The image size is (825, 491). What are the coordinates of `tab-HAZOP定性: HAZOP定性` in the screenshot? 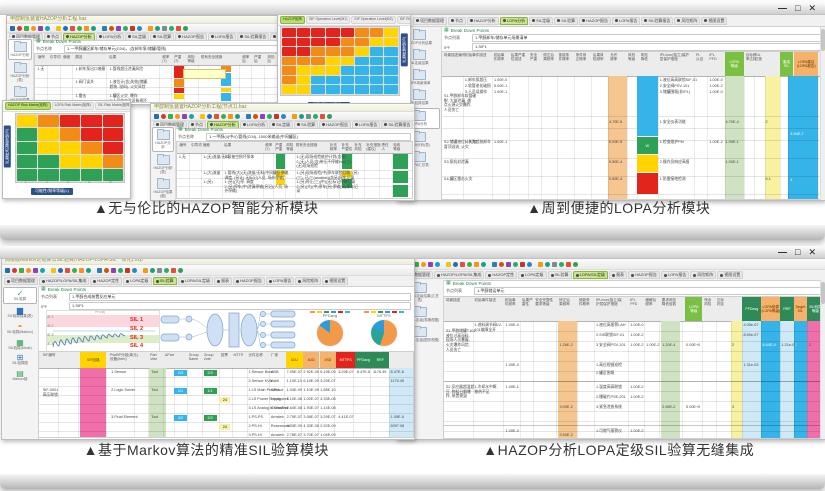 It's located at (106, 281).